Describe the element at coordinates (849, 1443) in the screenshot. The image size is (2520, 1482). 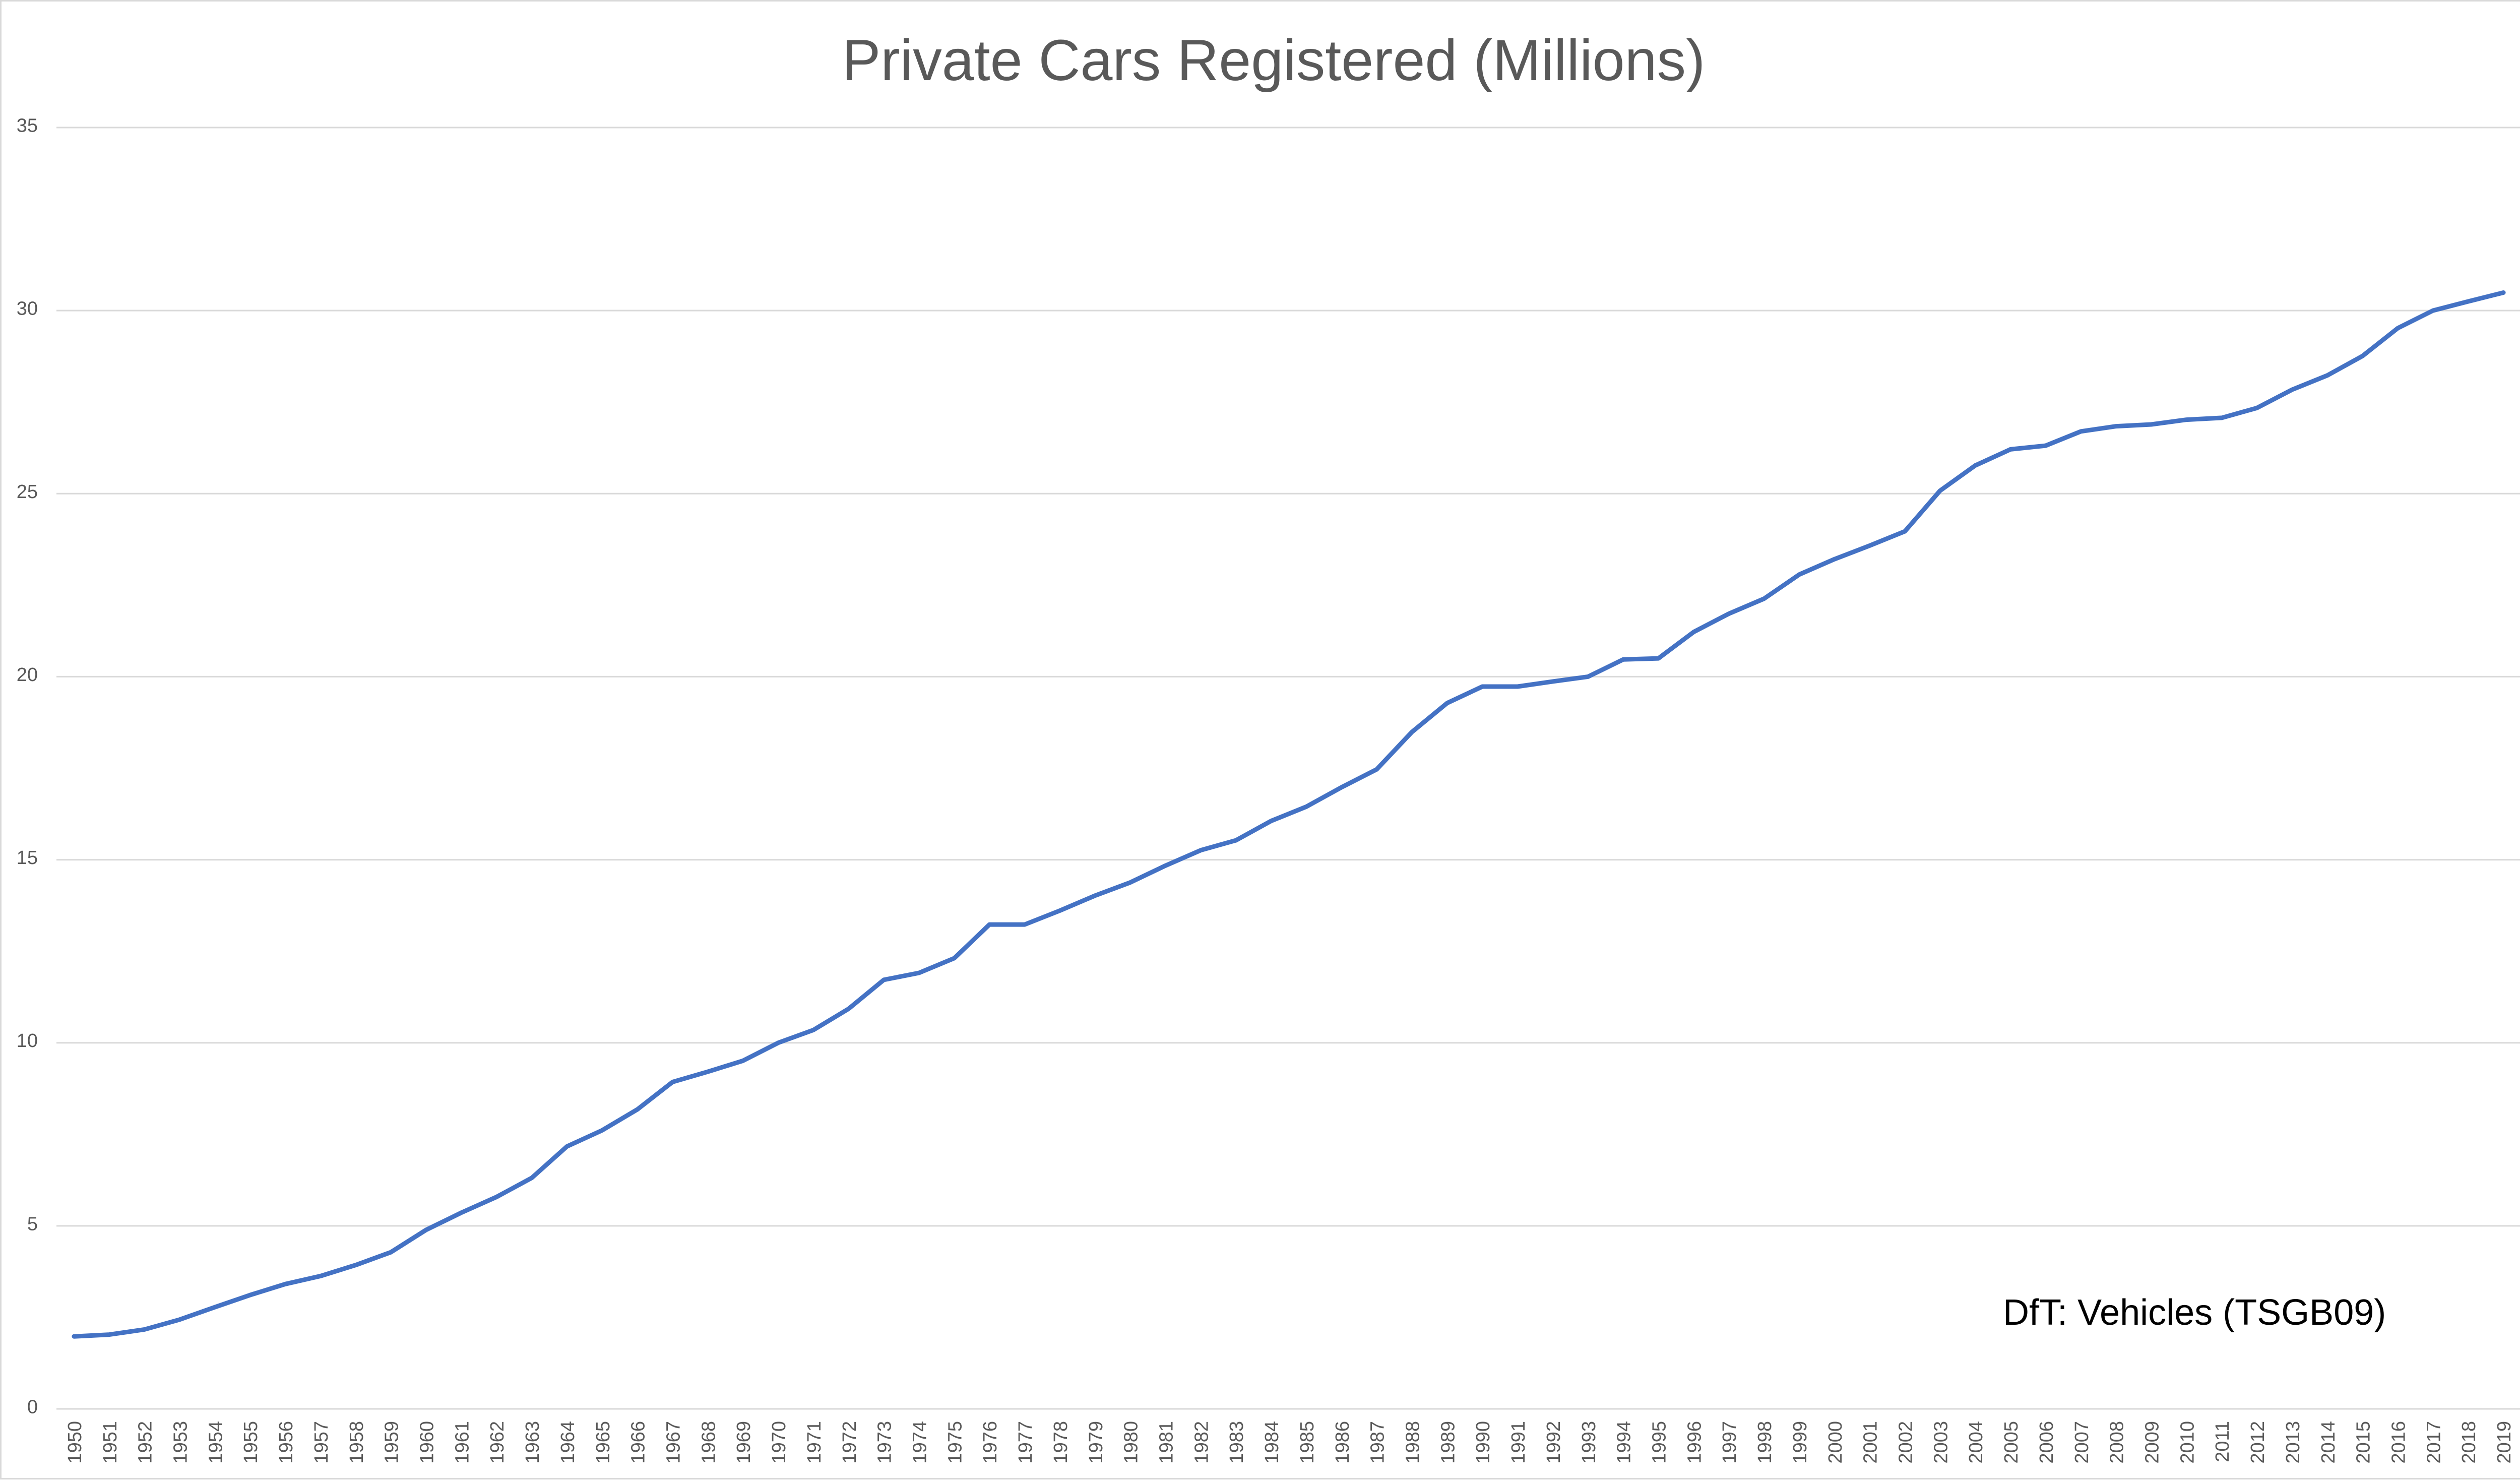
I see `svg-text: 1972` at that location.